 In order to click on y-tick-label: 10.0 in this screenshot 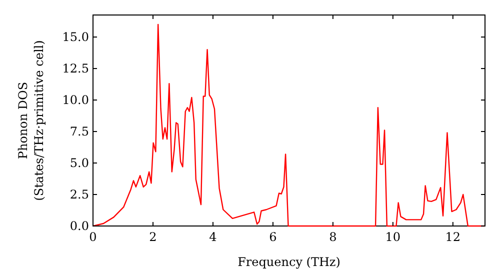, I will do `click(75, 100)`.